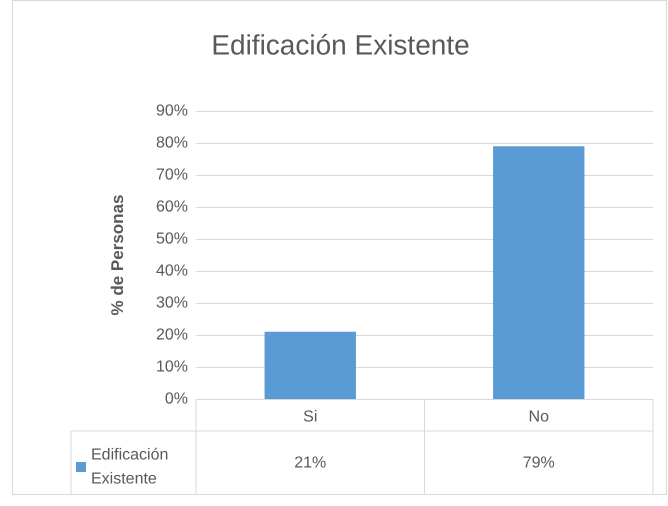  I want to click on y-tick-label: 20%, so click(172, 335).